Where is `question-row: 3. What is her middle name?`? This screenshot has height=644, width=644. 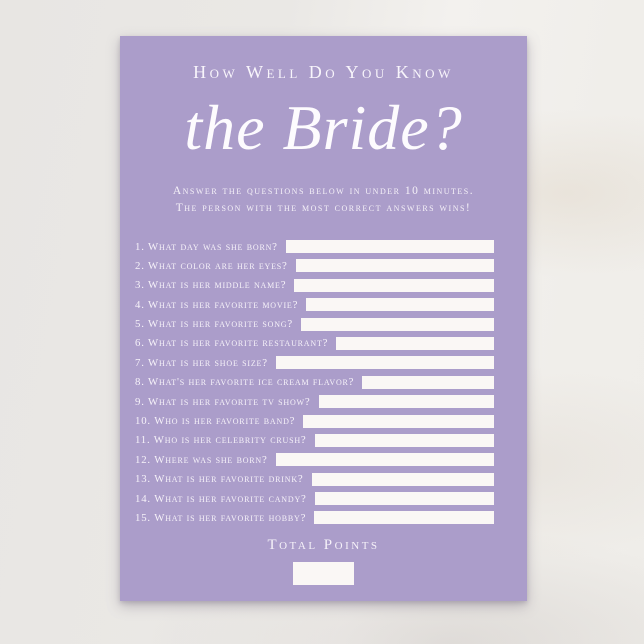
question-row: 3. What is her middle name? is located at coordinates (314, 285).